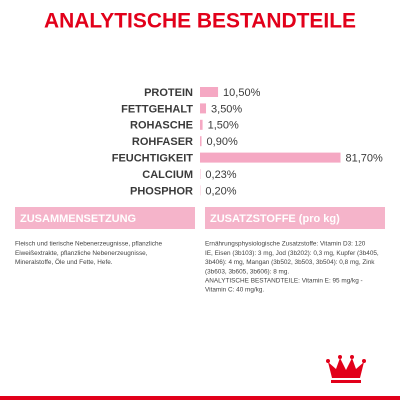  I want to click on category-label: FEUCHTIGKEIT, so click(153, 159).